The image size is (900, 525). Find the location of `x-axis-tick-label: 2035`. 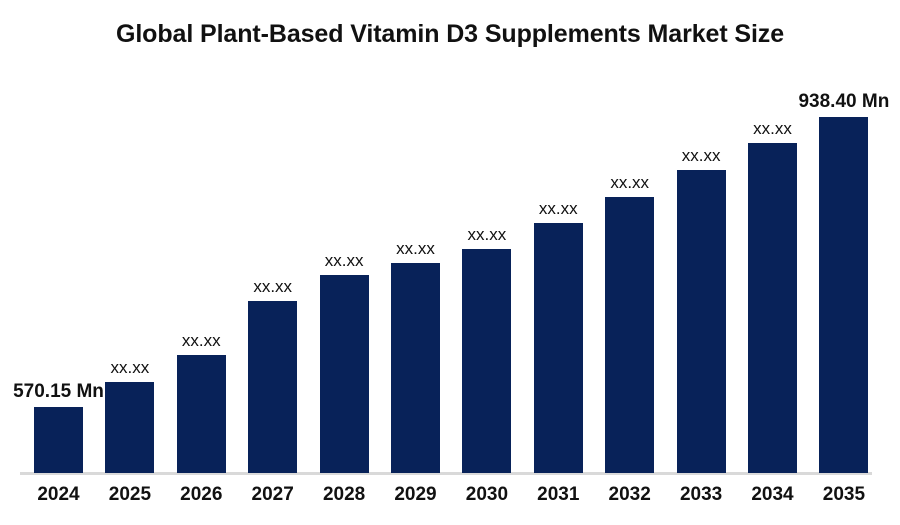

x-axis-tick-label: 2035 is located at coordinates (844, 494).